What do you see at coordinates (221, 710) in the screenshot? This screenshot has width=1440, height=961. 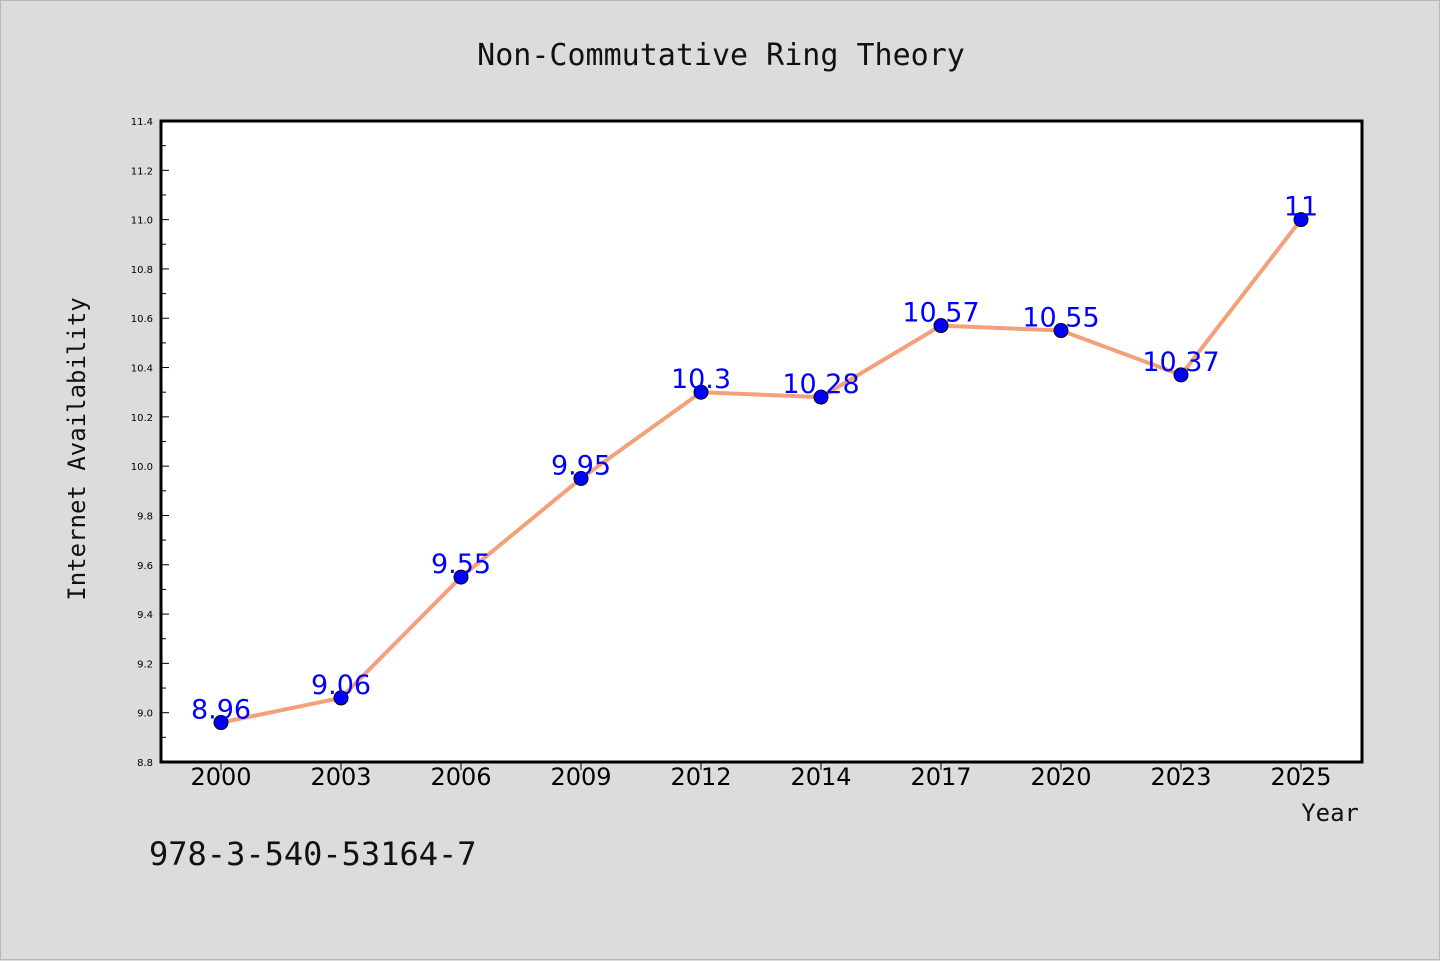 I see `data-label: 8.96` at bounding box center [221, 710].